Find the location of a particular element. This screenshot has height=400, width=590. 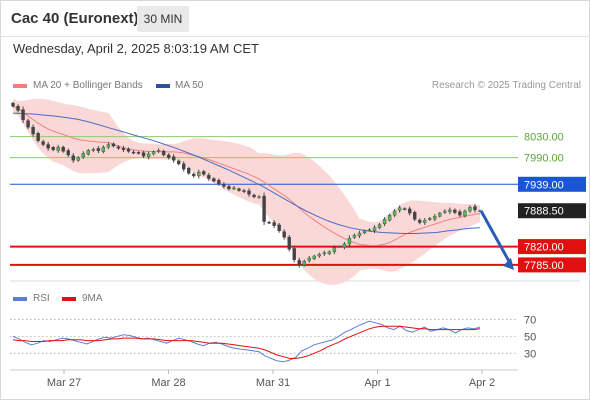

price-label-bg-7939.00 is located at coordinates (552, 184).